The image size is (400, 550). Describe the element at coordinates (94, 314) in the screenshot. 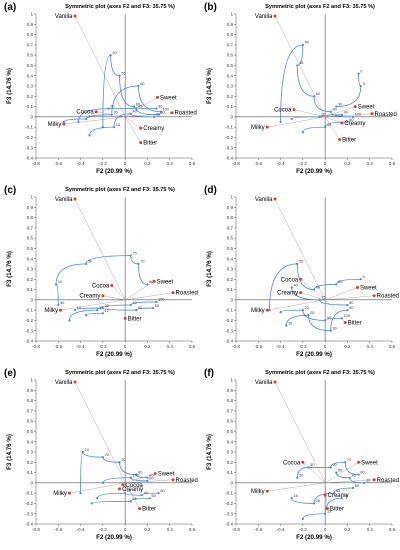

I see `trajectory-line` at that location.